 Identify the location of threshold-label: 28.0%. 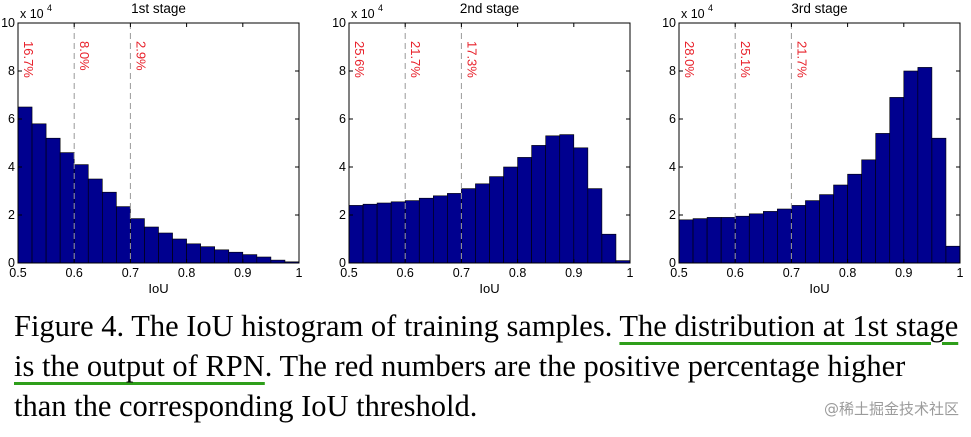
(689, 59).